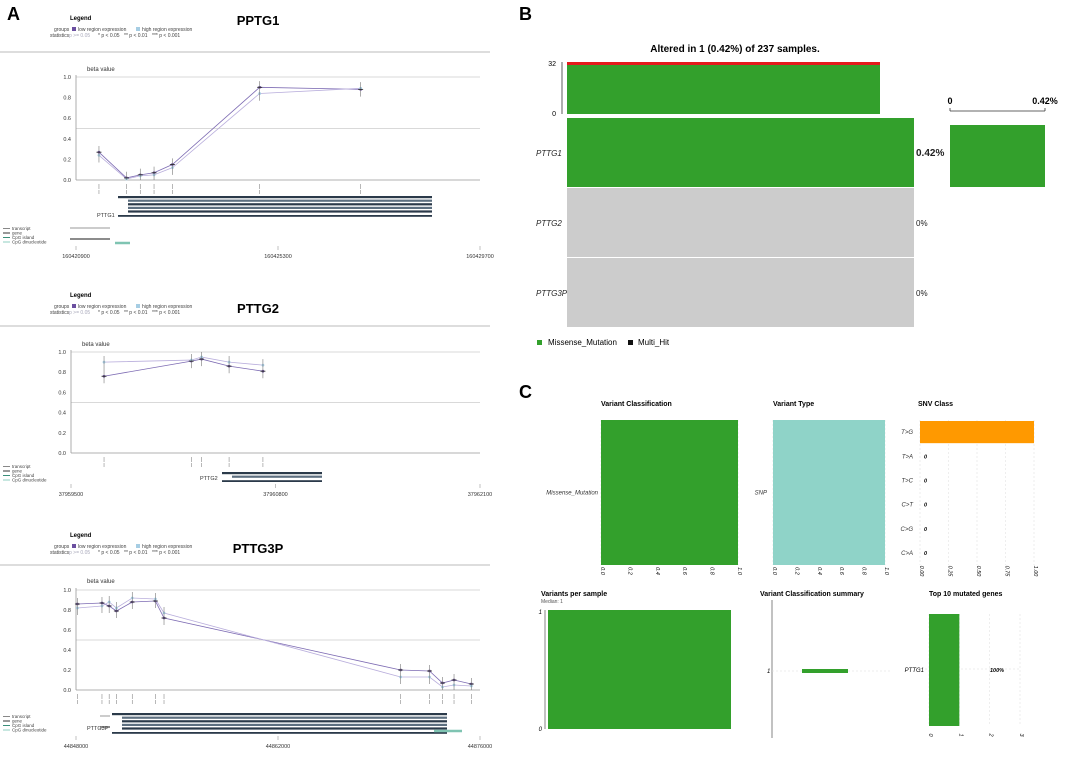 The image size is (1065, 763). Describe the element at coordinates (76, 747) in the screenshot. I see `x-tick-label: 44848000` at that location.